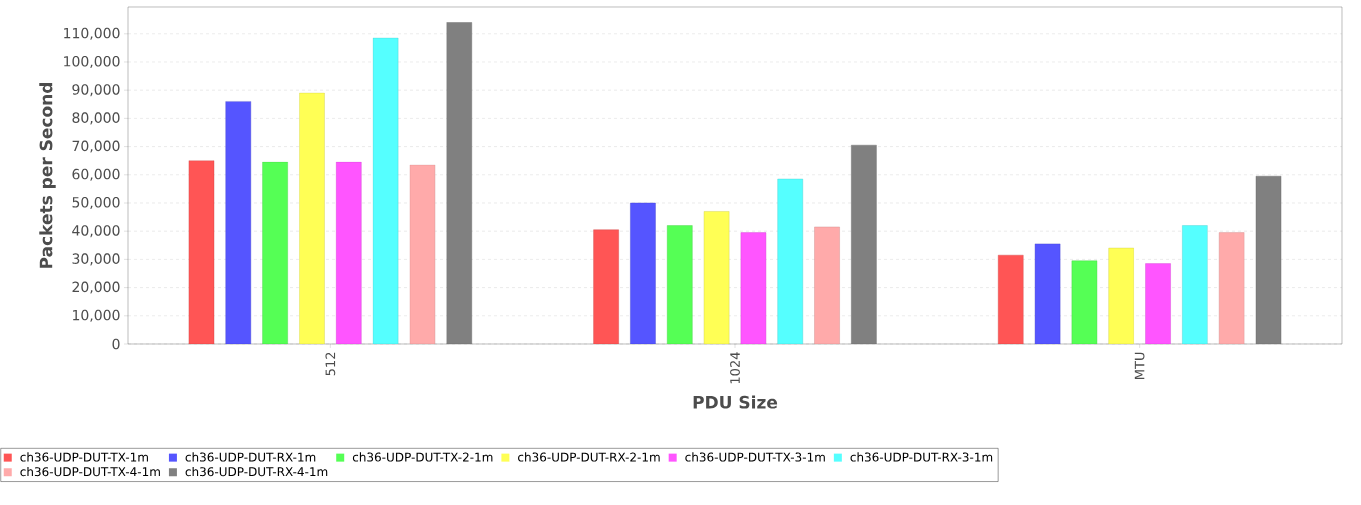  I want to click on y-tick-label: 30,000, so click(96, 259).